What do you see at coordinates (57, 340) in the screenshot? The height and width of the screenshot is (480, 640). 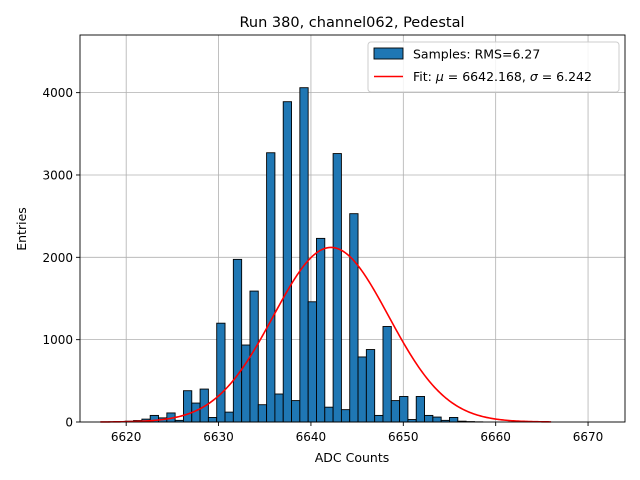 I see `y-tick-label-1000: 1000` at bounding box center [57, 340].